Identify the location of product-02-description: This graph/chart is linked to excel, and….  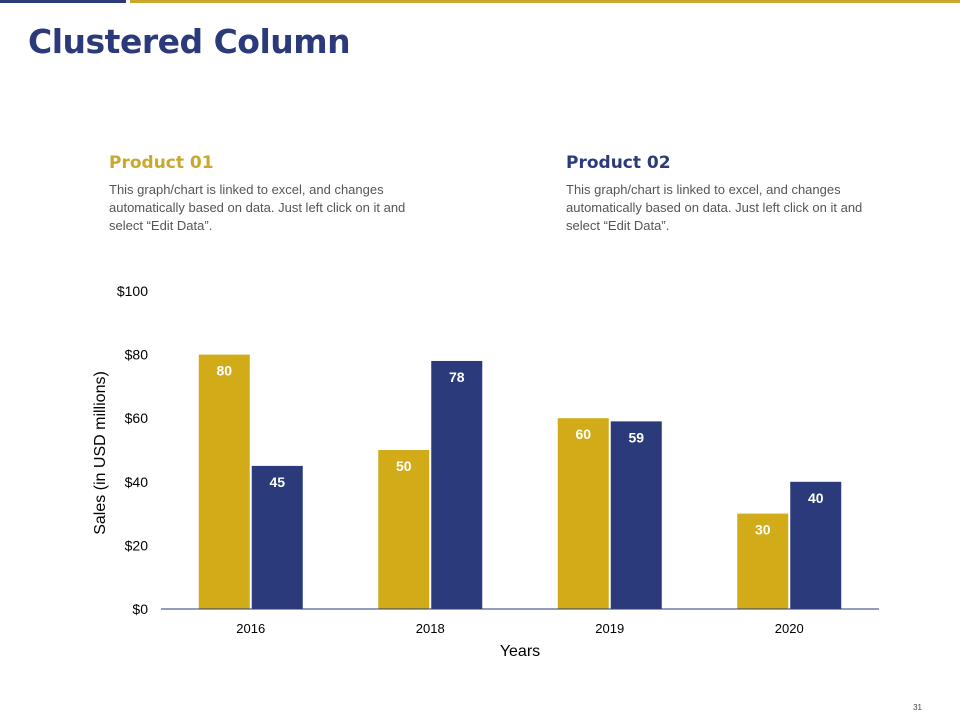
(714, 207).